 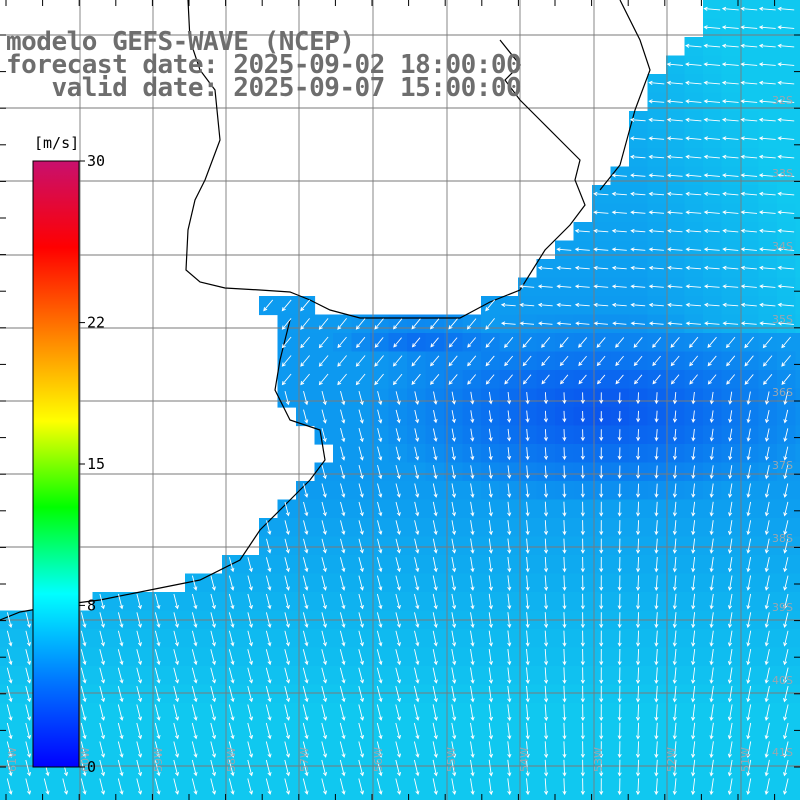 What do you see at coordinates (671, 759) in the screenshot?
I see `lon-label: 52W` at bounding box center [671, 759].